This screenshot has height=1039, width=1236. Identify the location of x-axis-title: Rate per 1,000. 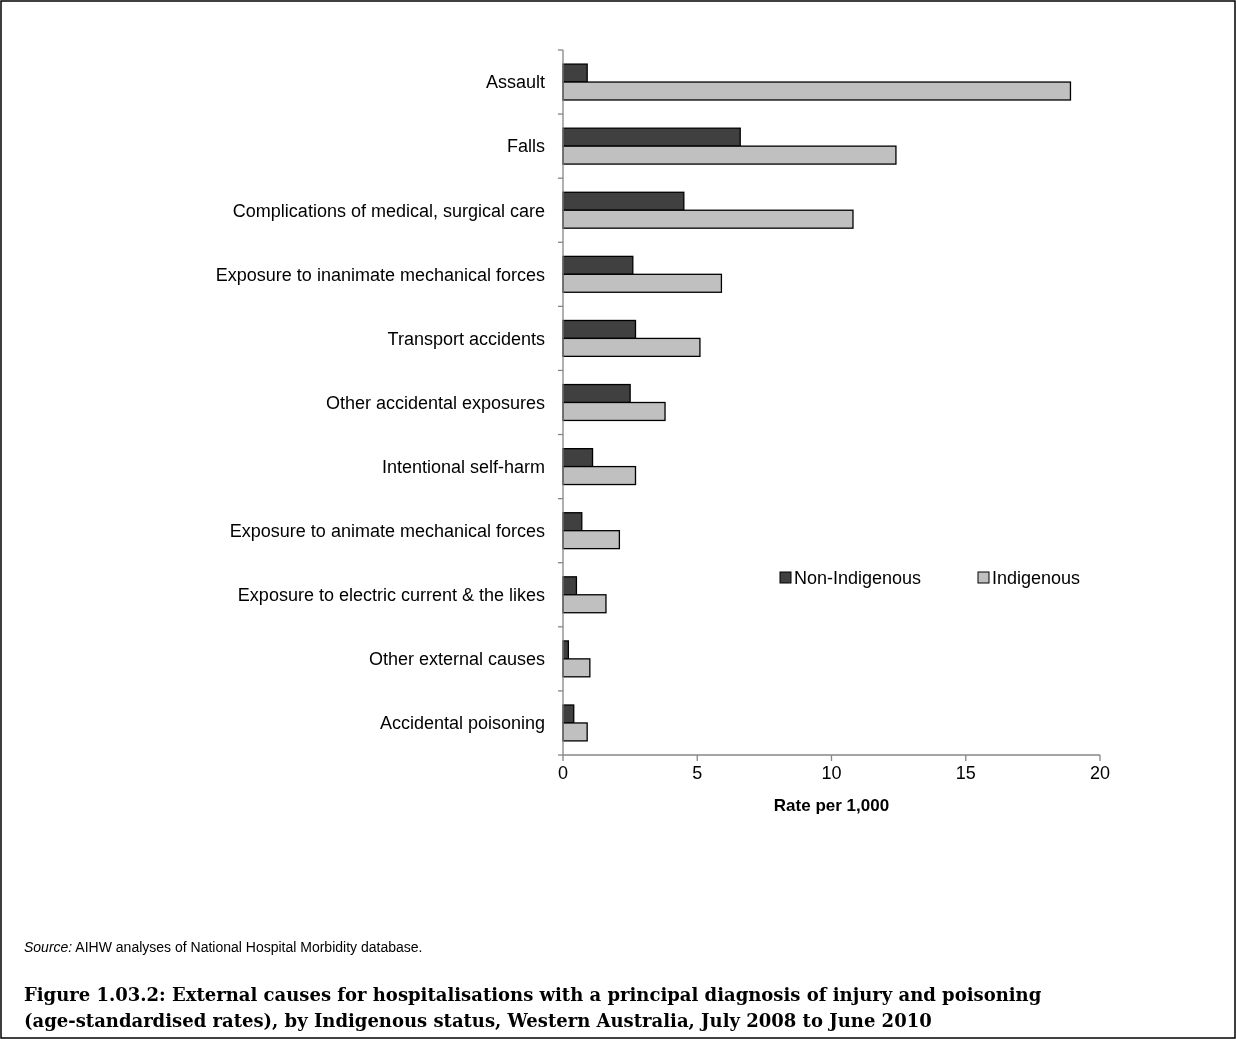
(831, 805).